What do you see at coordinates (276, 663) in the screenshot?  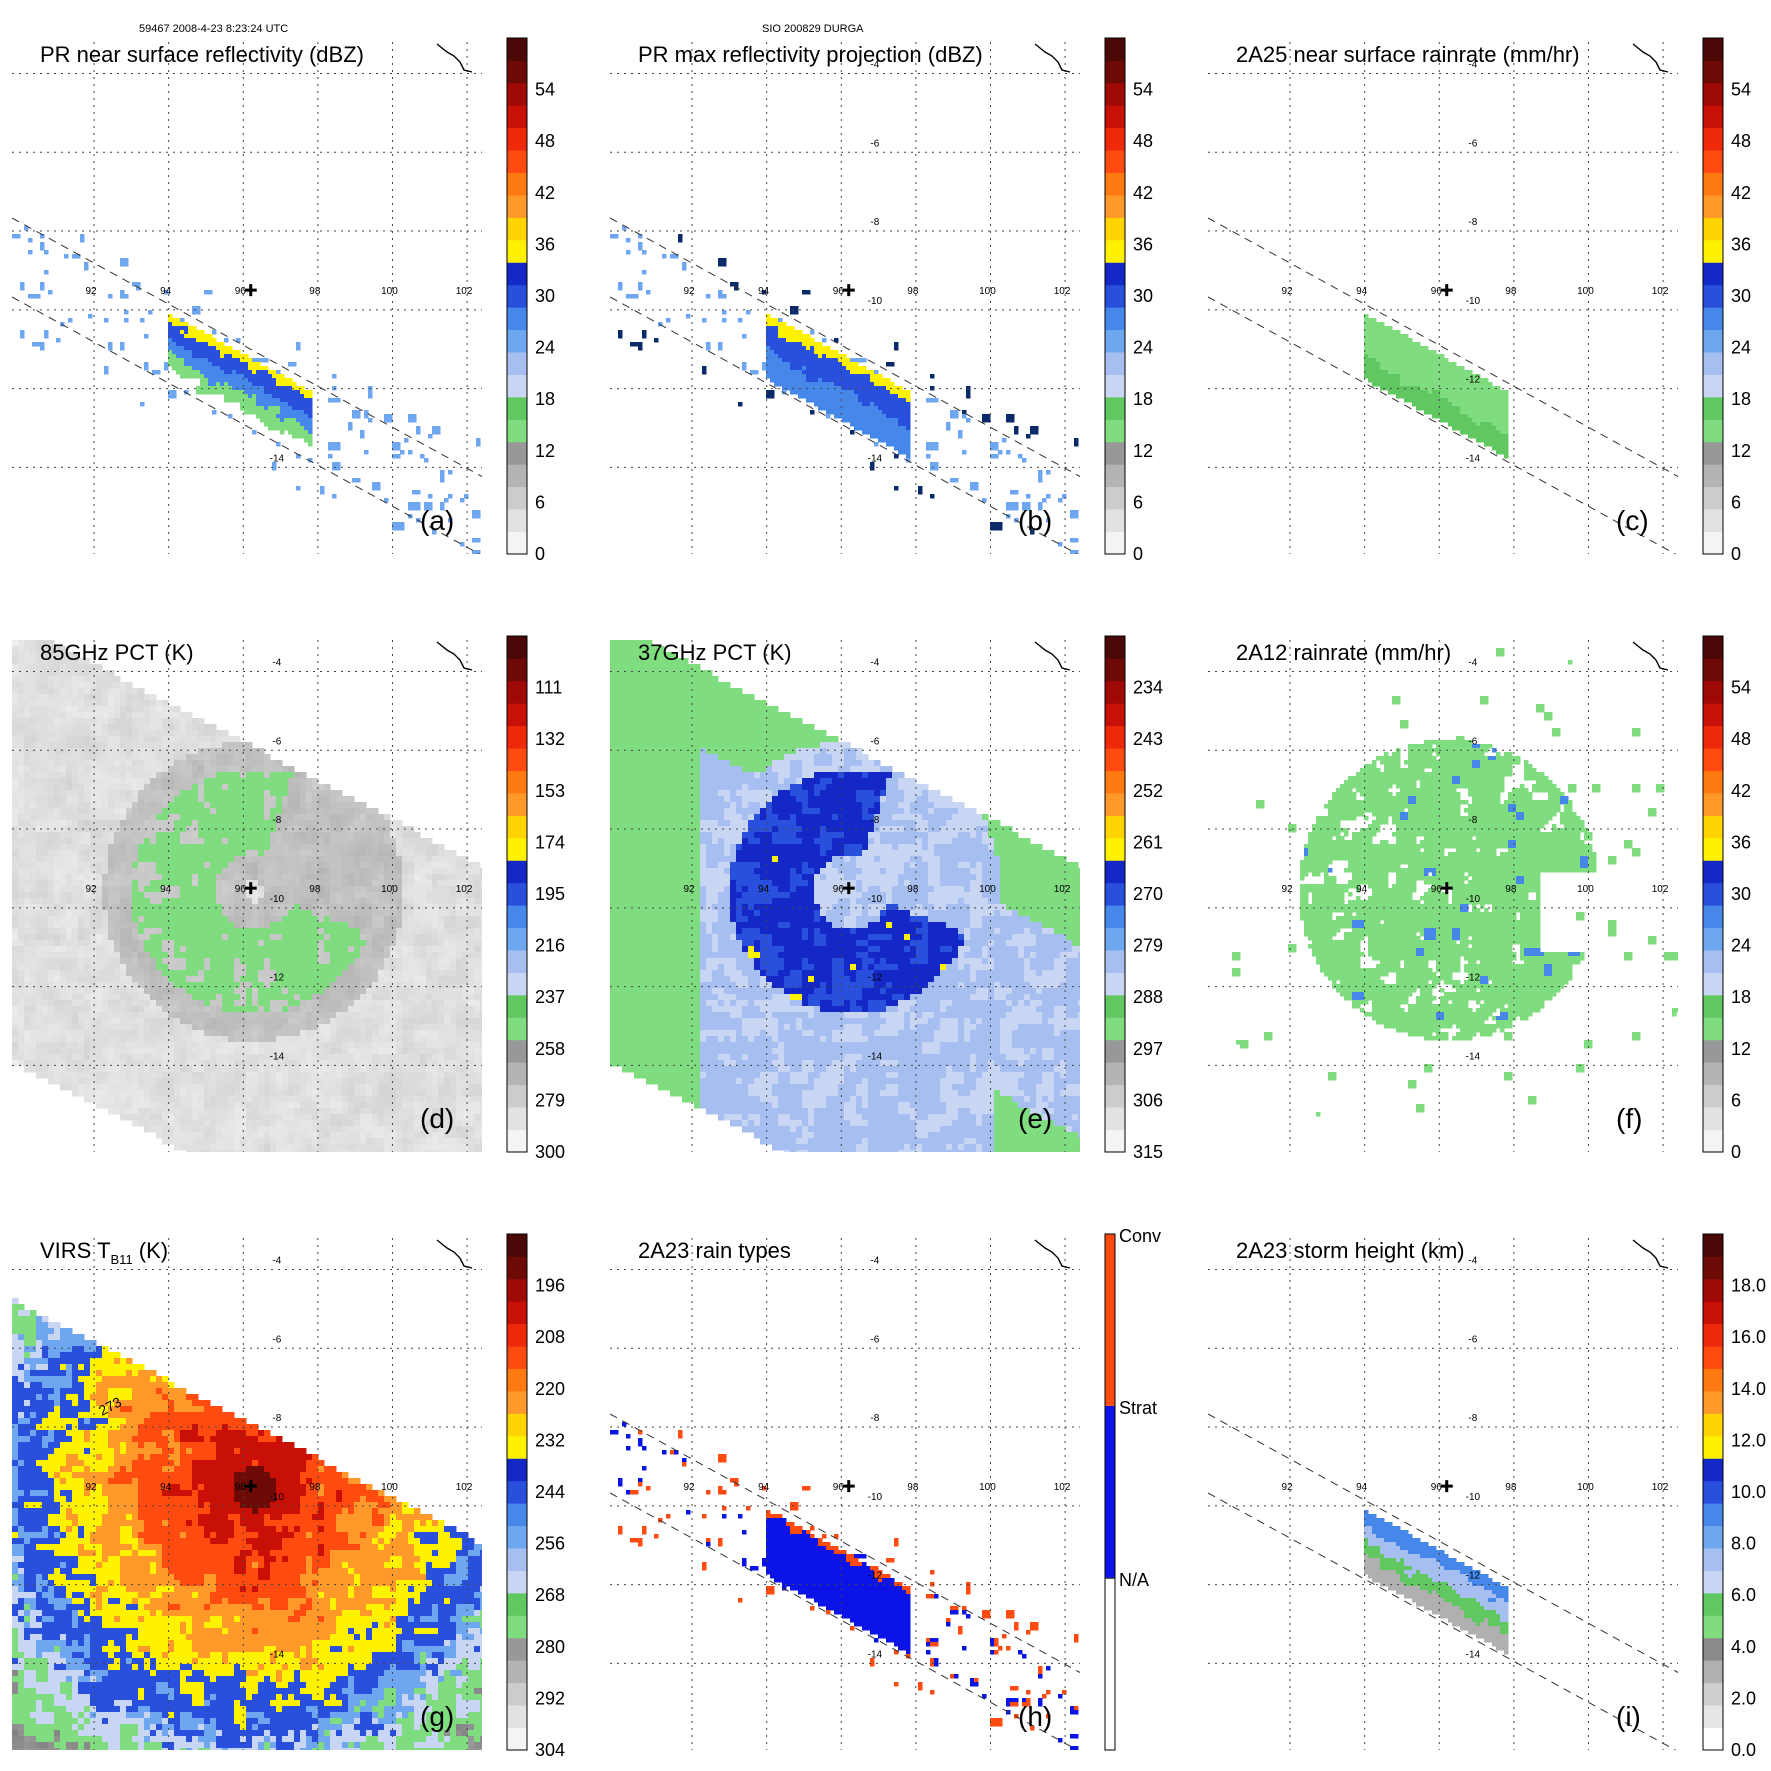 I see `lat-tick-label: -4` at bounding box center [276, 663].